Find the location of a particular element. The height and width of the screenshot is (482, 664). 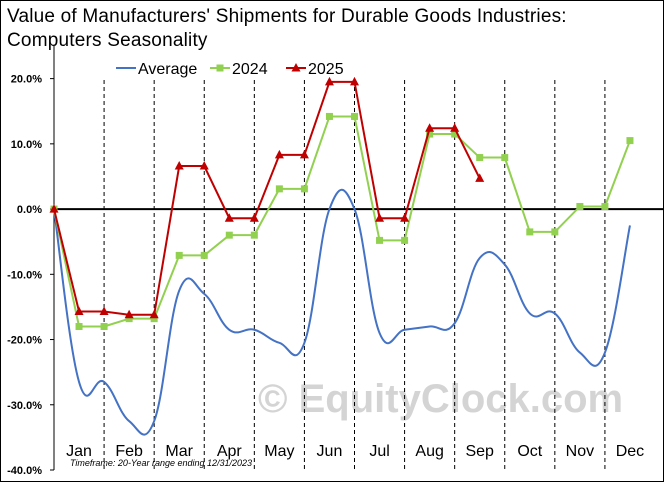

legend-item-average: Average is located at coordinates (156, 69).